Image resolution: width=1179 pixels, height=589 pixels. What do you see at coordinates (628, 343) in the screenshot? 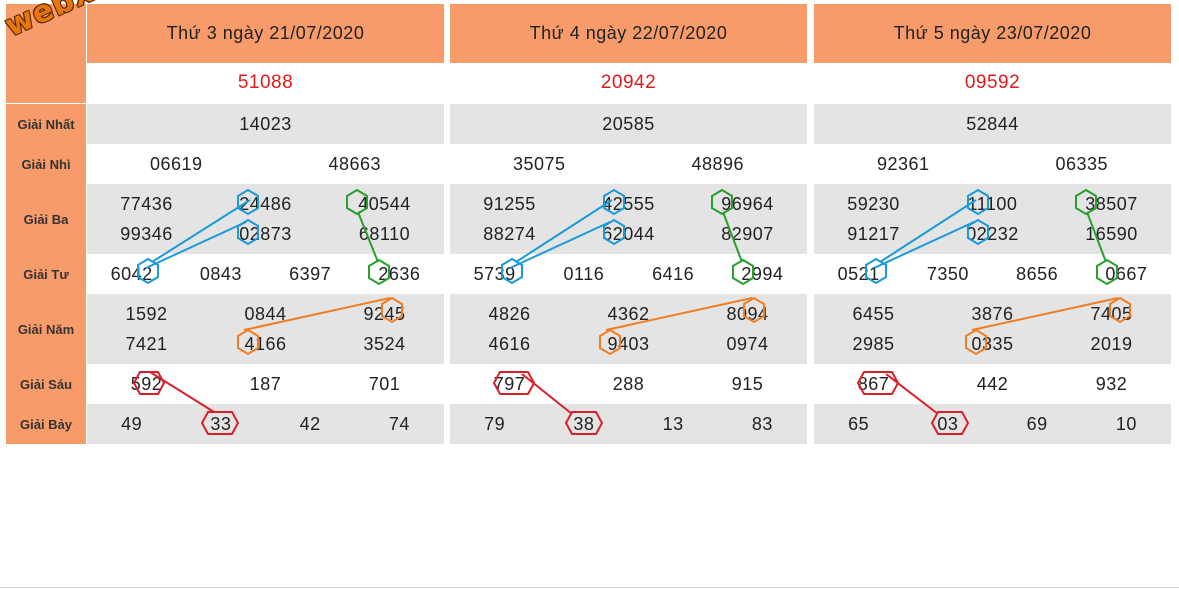
I see `prize-number: 9403` at bounding box center [628, 343].